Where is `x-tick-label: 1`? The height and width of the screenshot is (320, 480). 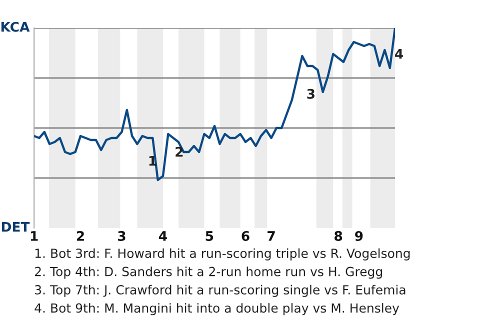
x-tick-label: 1 is located at coordinates (34, 236).